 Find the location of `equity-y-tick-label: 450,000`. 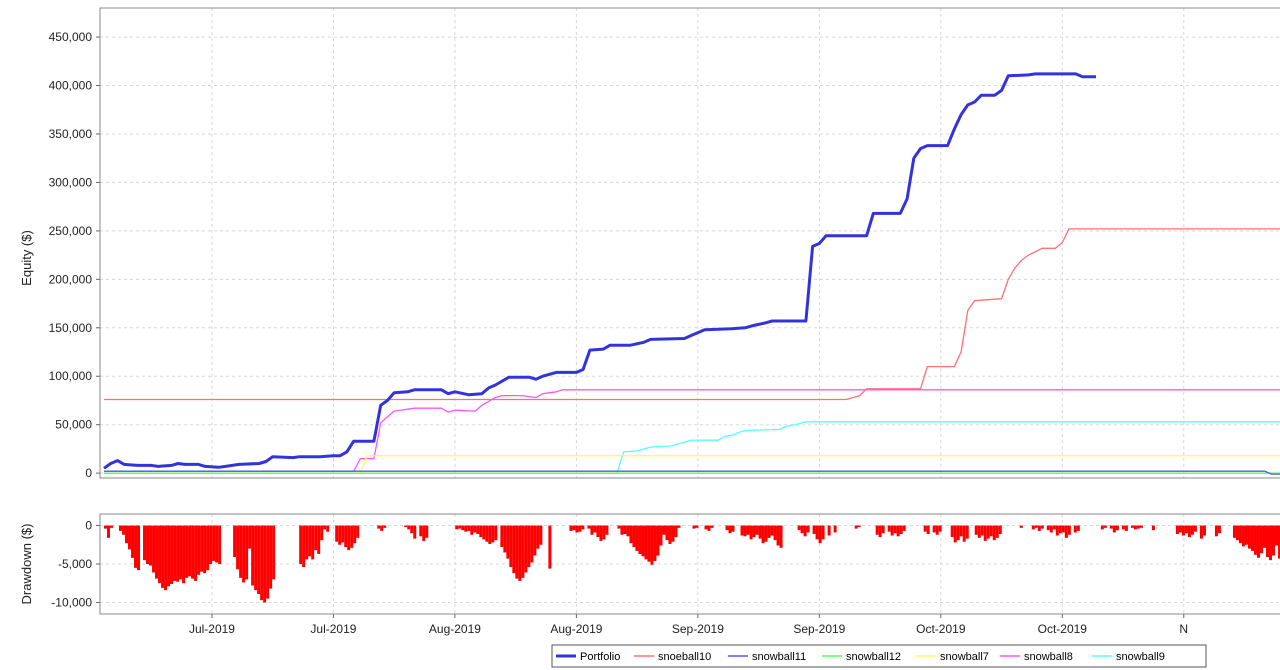

equity-y-tick-label: 450,000 is located at coordinates (71, 37).